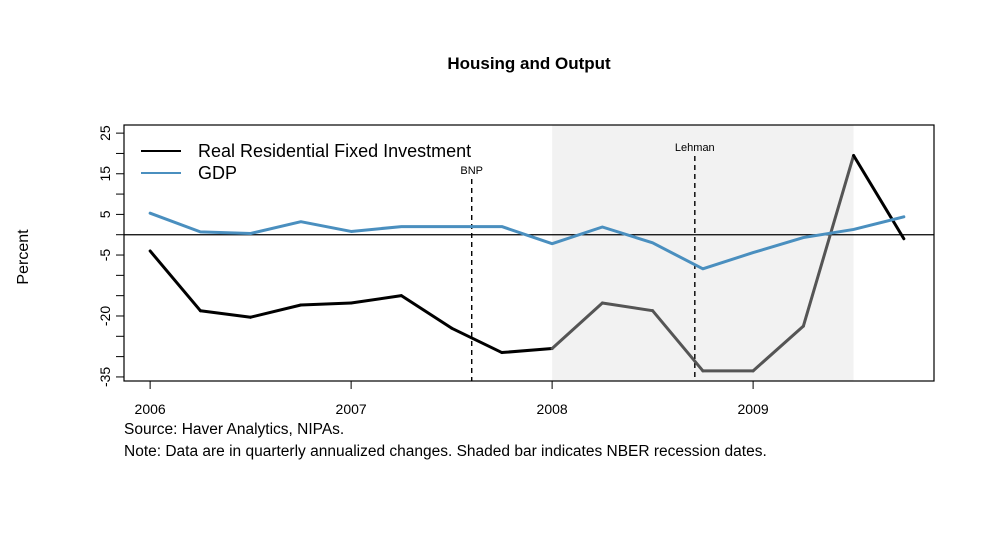  I want to click on series-line-gdp, so click(527, 241).